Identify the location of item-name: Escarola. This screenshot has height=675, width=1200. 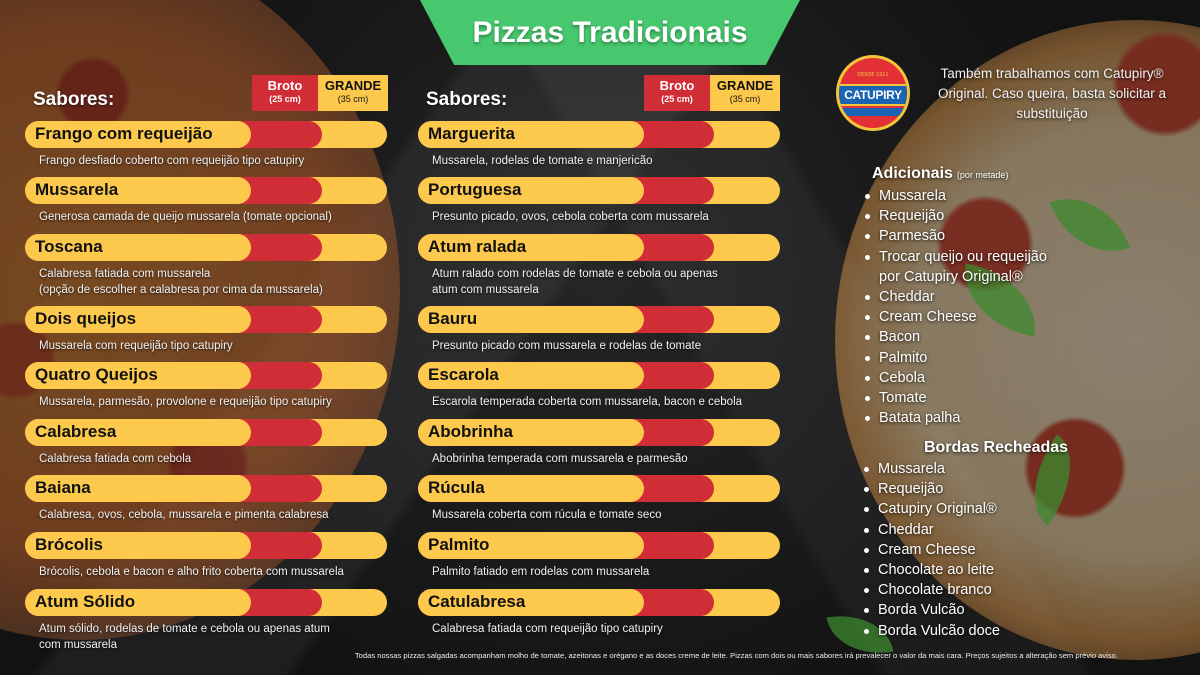
(463, 374).